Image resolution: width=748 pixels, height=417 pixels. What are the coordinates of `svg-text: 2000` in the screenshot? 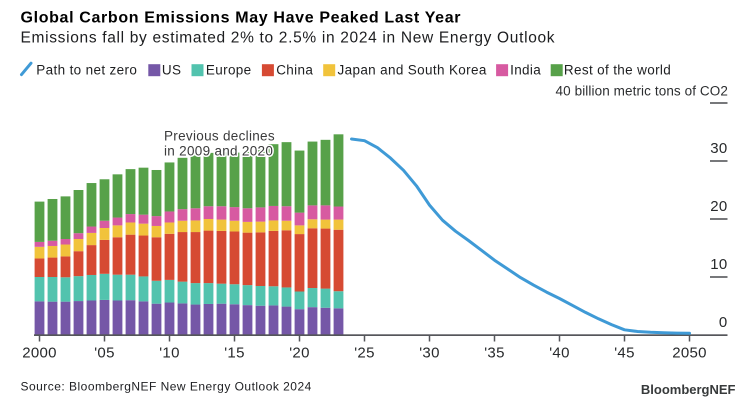 It's located at (39, 353).